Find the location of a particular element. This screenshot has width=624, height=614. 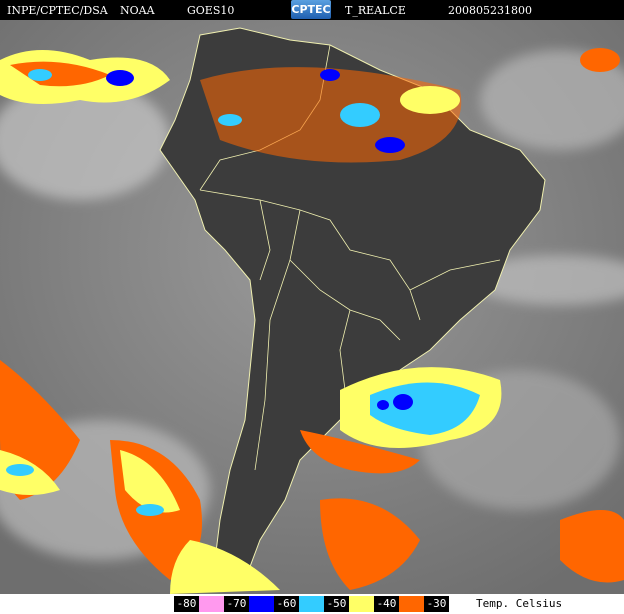

source-label: INPE/CPTEC/DSA is located at coordinates (57, 10).